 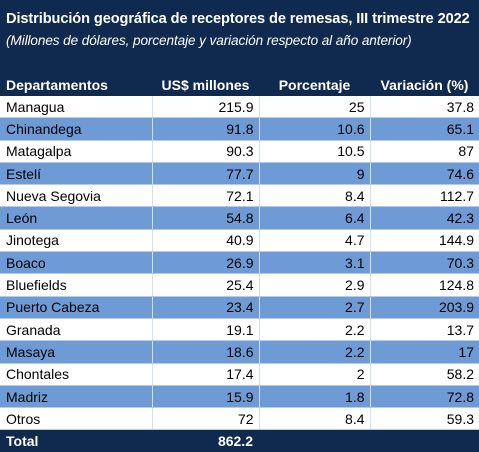 What do you see at coordinates (315, 218) in the screenshot?
I see `cell-porcentaje: 6.4` at bounding box center [315, 218].